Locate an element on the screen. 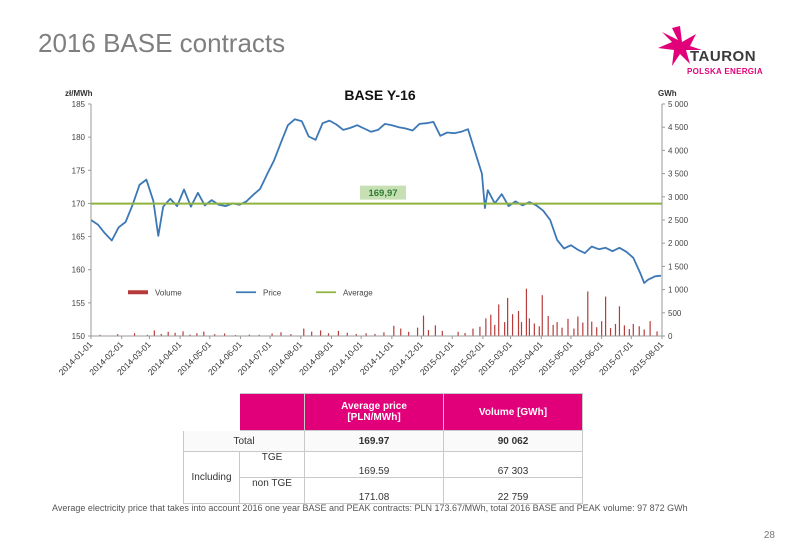 Image resolution: width=800 pixels, height=554 pixels. header-avg-price-line1: Average price is located at coordinates (374, 406).